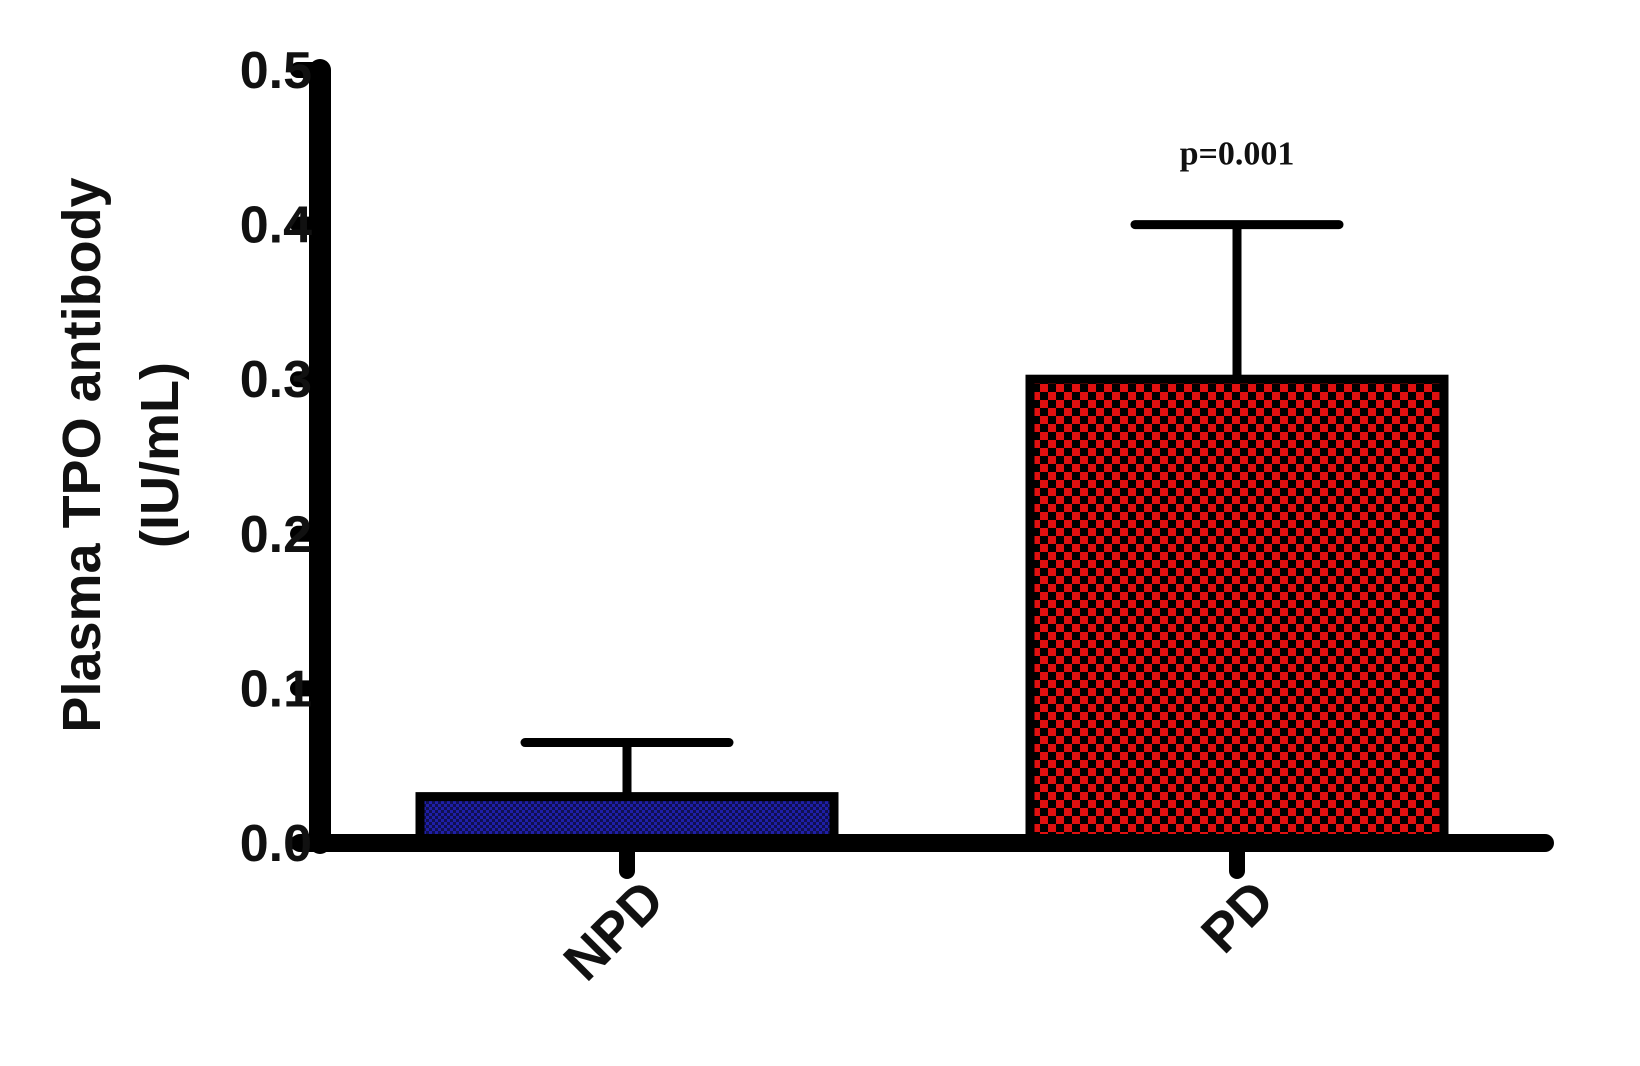  What do you see at coordinates (1237, 611) in the screenshot?
I see `bar-pd` at bounding box center [1237, 611].